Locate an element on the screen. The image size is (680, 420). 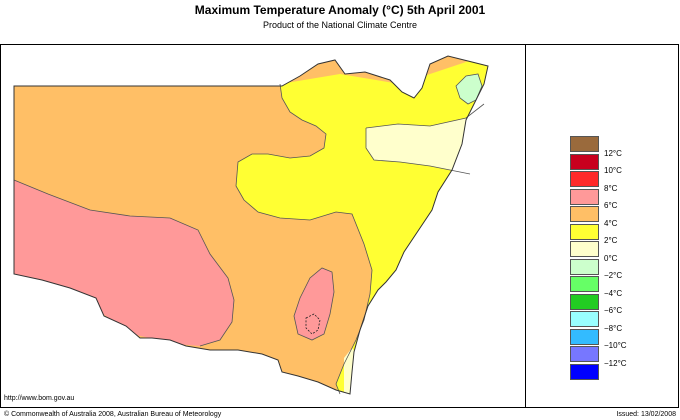
legend-label: −10°C is located at coordinates (615, 345).